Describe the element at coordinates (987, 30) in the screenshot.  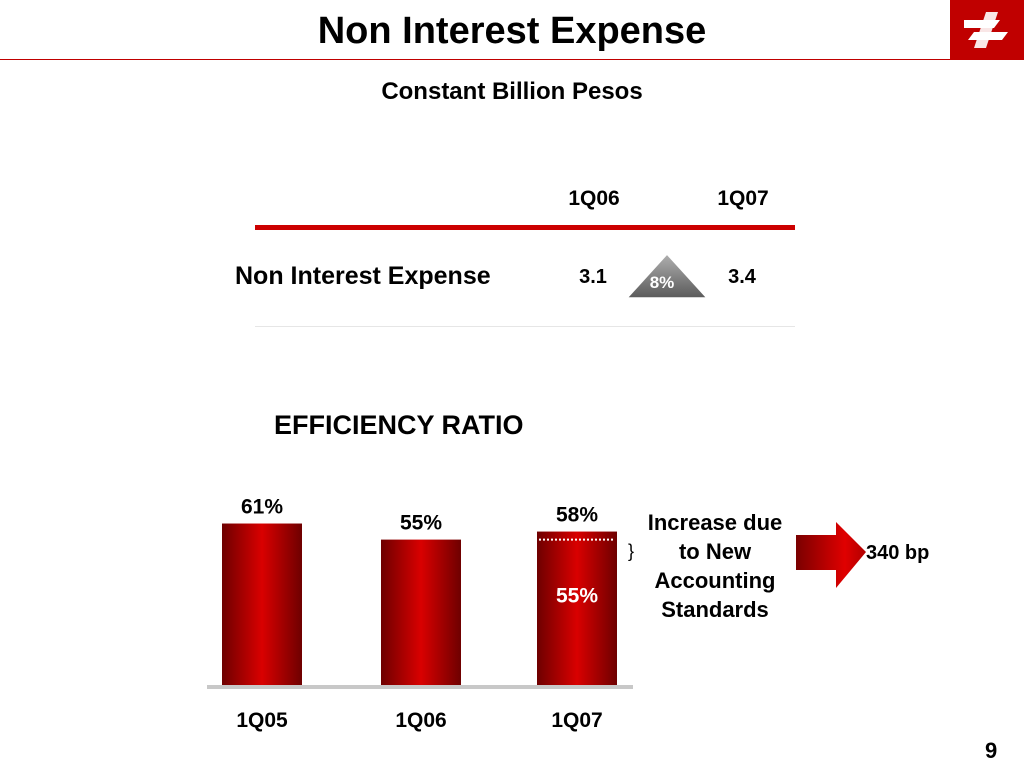
I see `bank-logo` at that location.